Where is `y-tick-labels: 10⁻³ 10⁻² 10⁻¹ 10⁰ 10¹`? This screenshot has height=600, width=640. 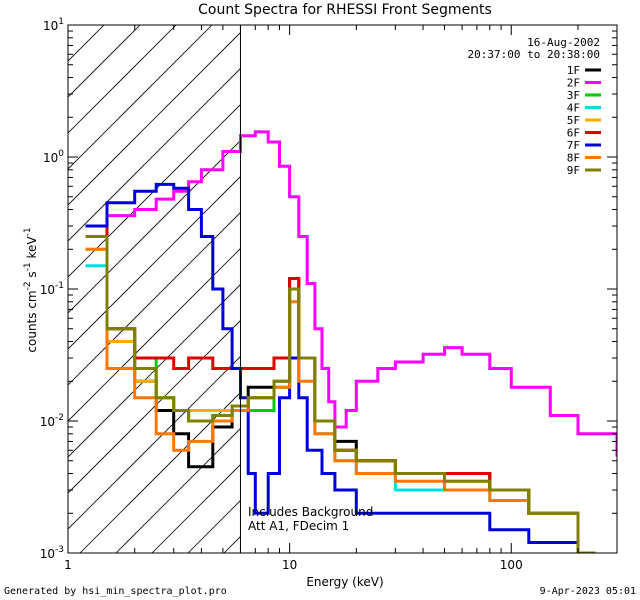
y-tick-labels: 10⁻³ 10⁻² 10⁻¹ 10⁰ 10¹ is located at coordinates (52, 289).